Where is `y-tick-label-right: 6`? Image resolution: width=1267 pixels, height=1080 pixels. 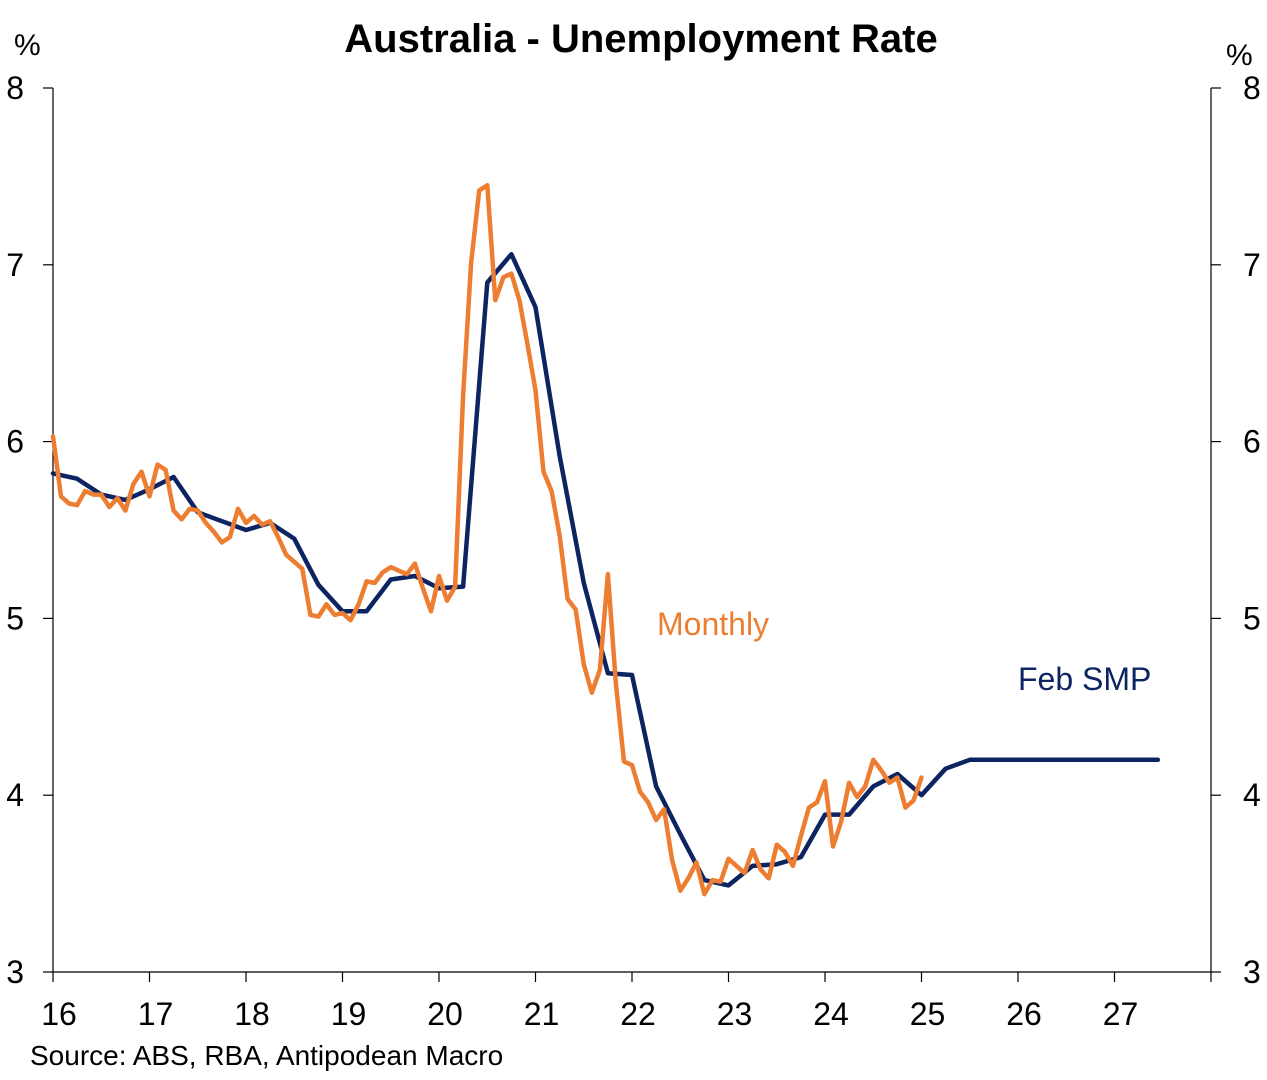 y-tick-label-right: 6 is located at coordinates (1252, 442).